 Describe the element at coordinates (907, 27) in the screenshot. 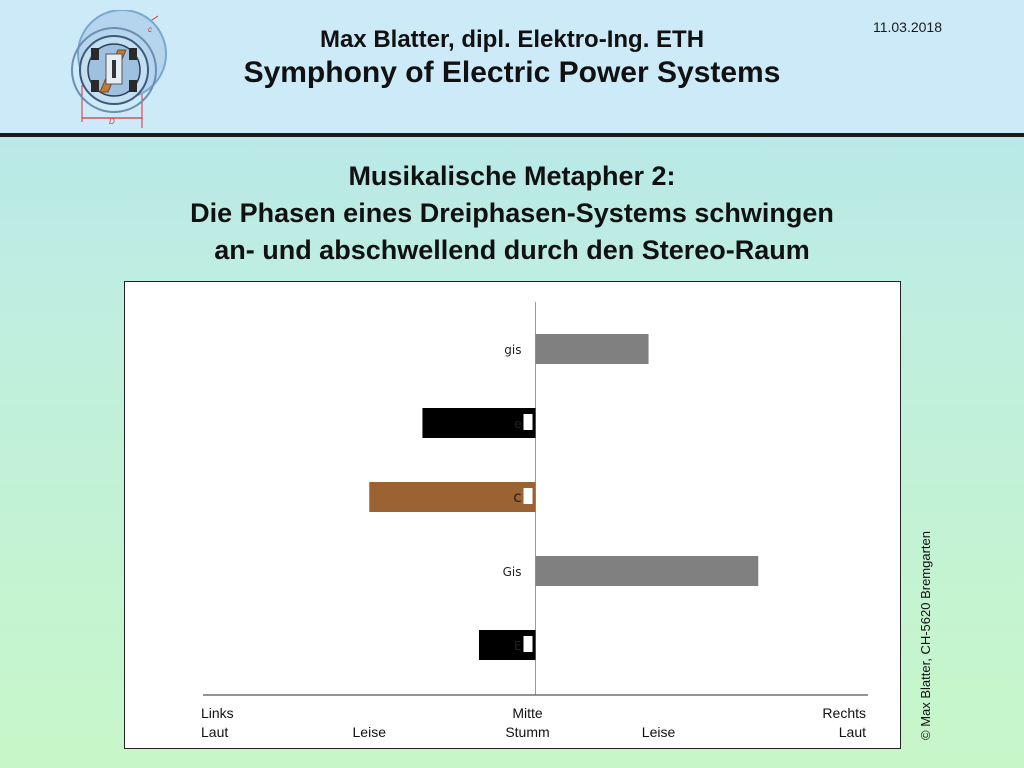

I see `slide-date: 11.03.2018` at that location.